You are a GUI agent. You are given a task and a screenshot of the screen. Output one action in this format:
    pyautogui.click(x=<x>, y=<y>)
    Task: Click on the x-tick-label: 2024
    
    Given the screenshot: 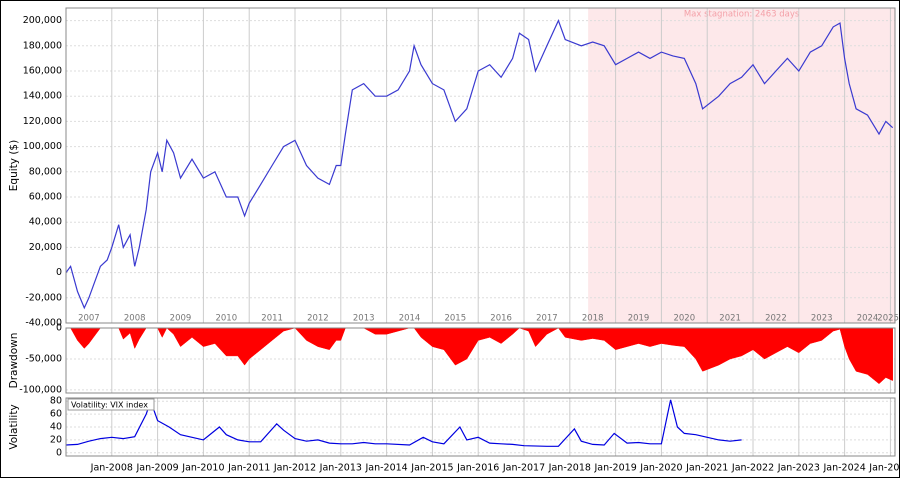 What is the action you would take?
    pyautogui.click(x=868, y=319)
    